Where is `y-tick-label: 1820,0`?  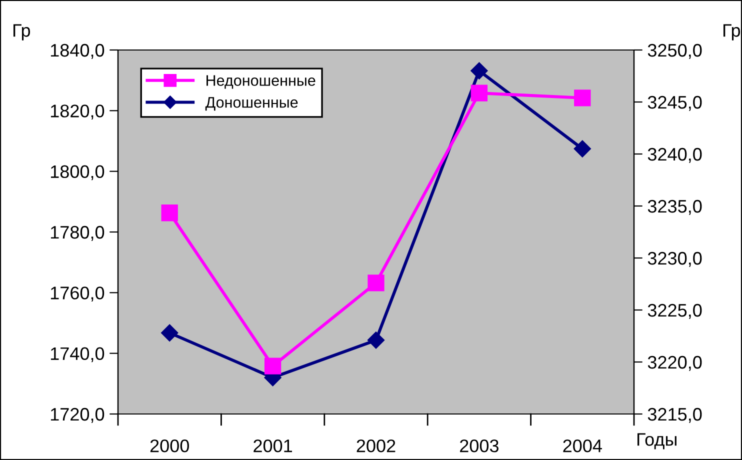 y-tick-label: 1820,0 is located at coordinates (77, 112).